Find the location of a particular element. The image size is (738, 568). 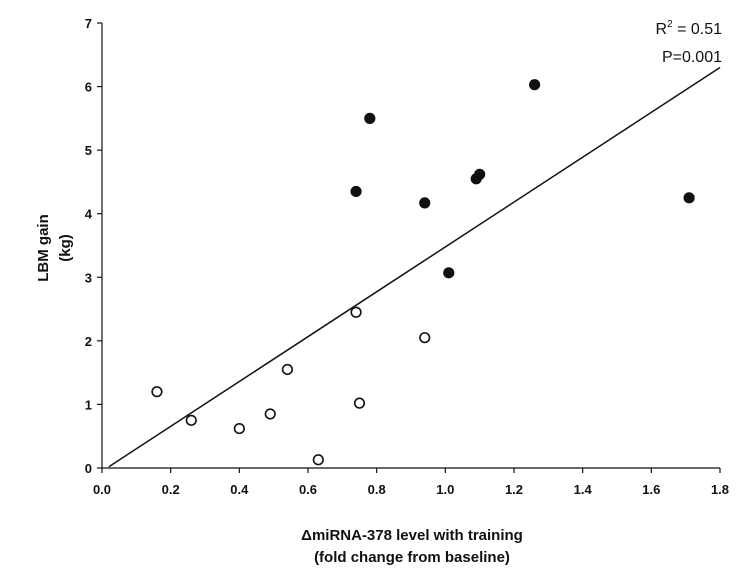

x-tick-label: 0.0 is located at coordinates (102, 489).